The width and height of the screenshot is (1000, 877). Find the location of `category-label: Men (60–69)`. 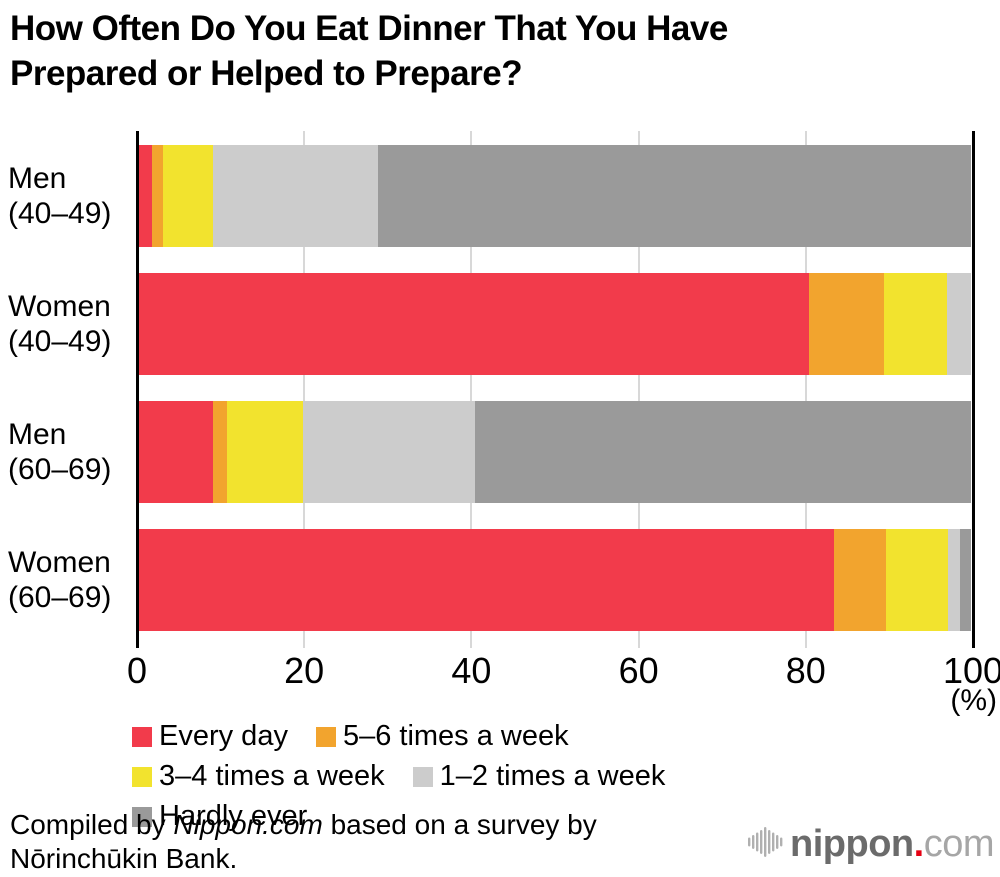

category-label: Men (60–69) is located at coordinates (60, 451).